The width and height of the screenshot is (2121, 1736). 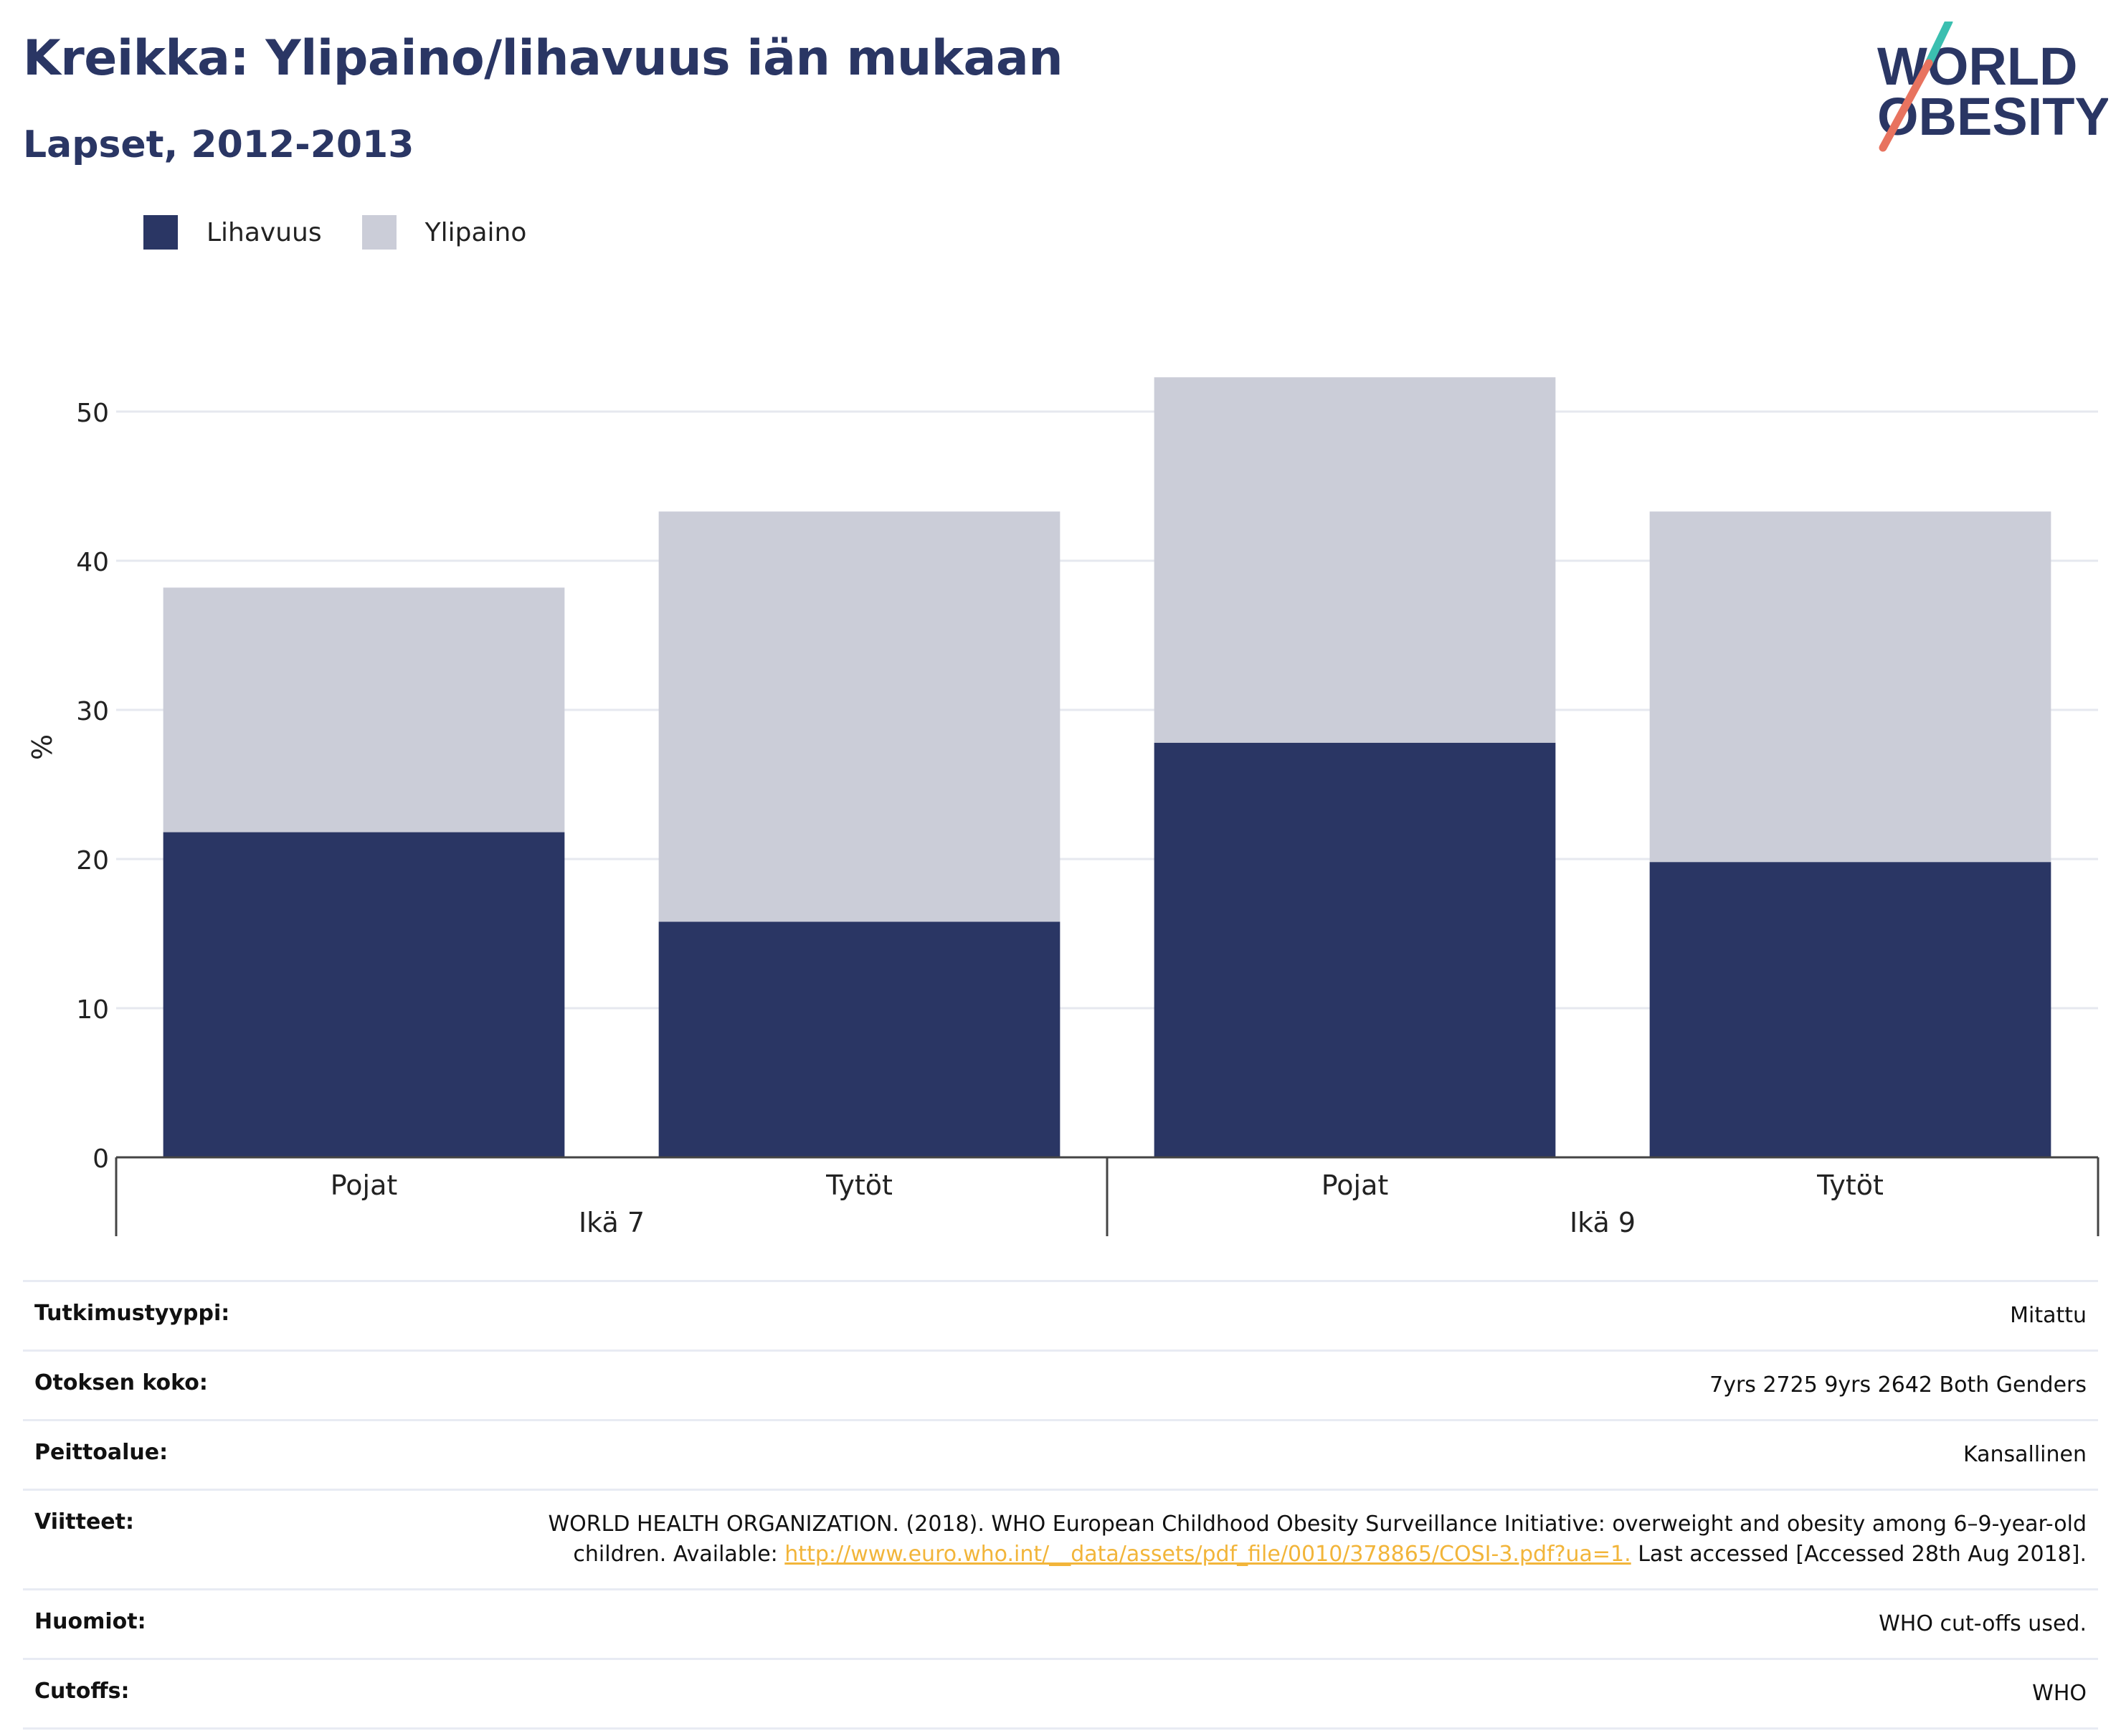 What do you see at coordinates (42, 747) in the screenshot?
I see `y-axis-label: %` at bounding box center [42, 747].